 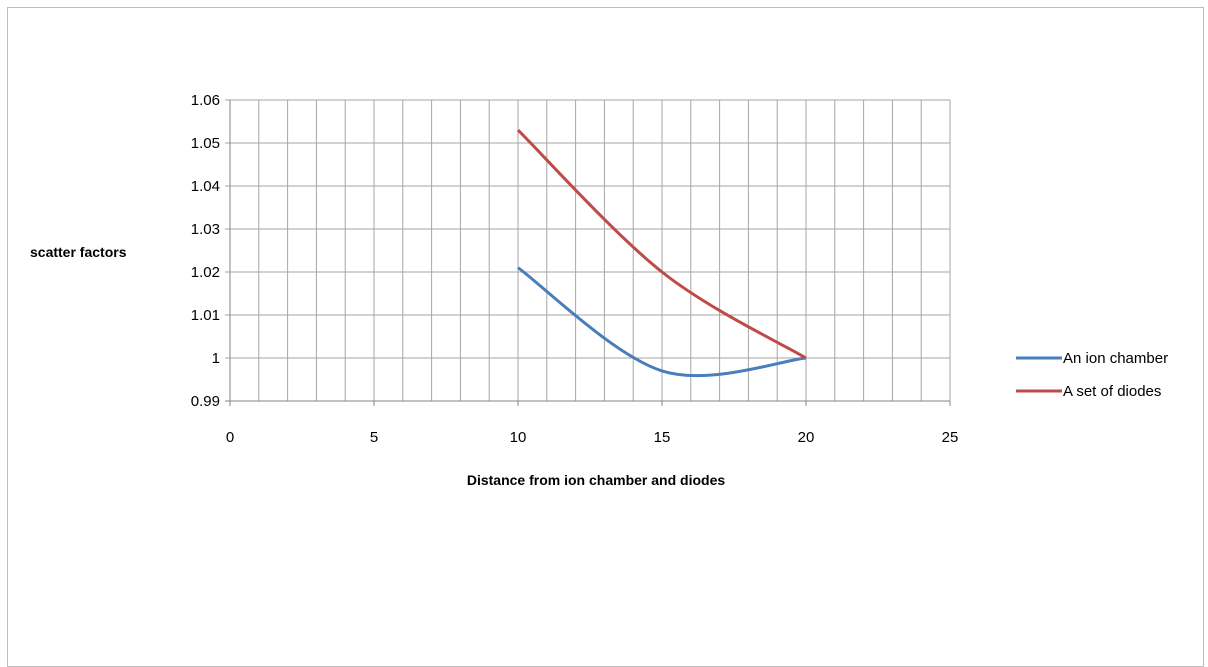 What do you see at coordinates (1112, 391) in the screenshot?
I see `legend-label-diodes: A set of diodes` at bounding box center [1112, 391].